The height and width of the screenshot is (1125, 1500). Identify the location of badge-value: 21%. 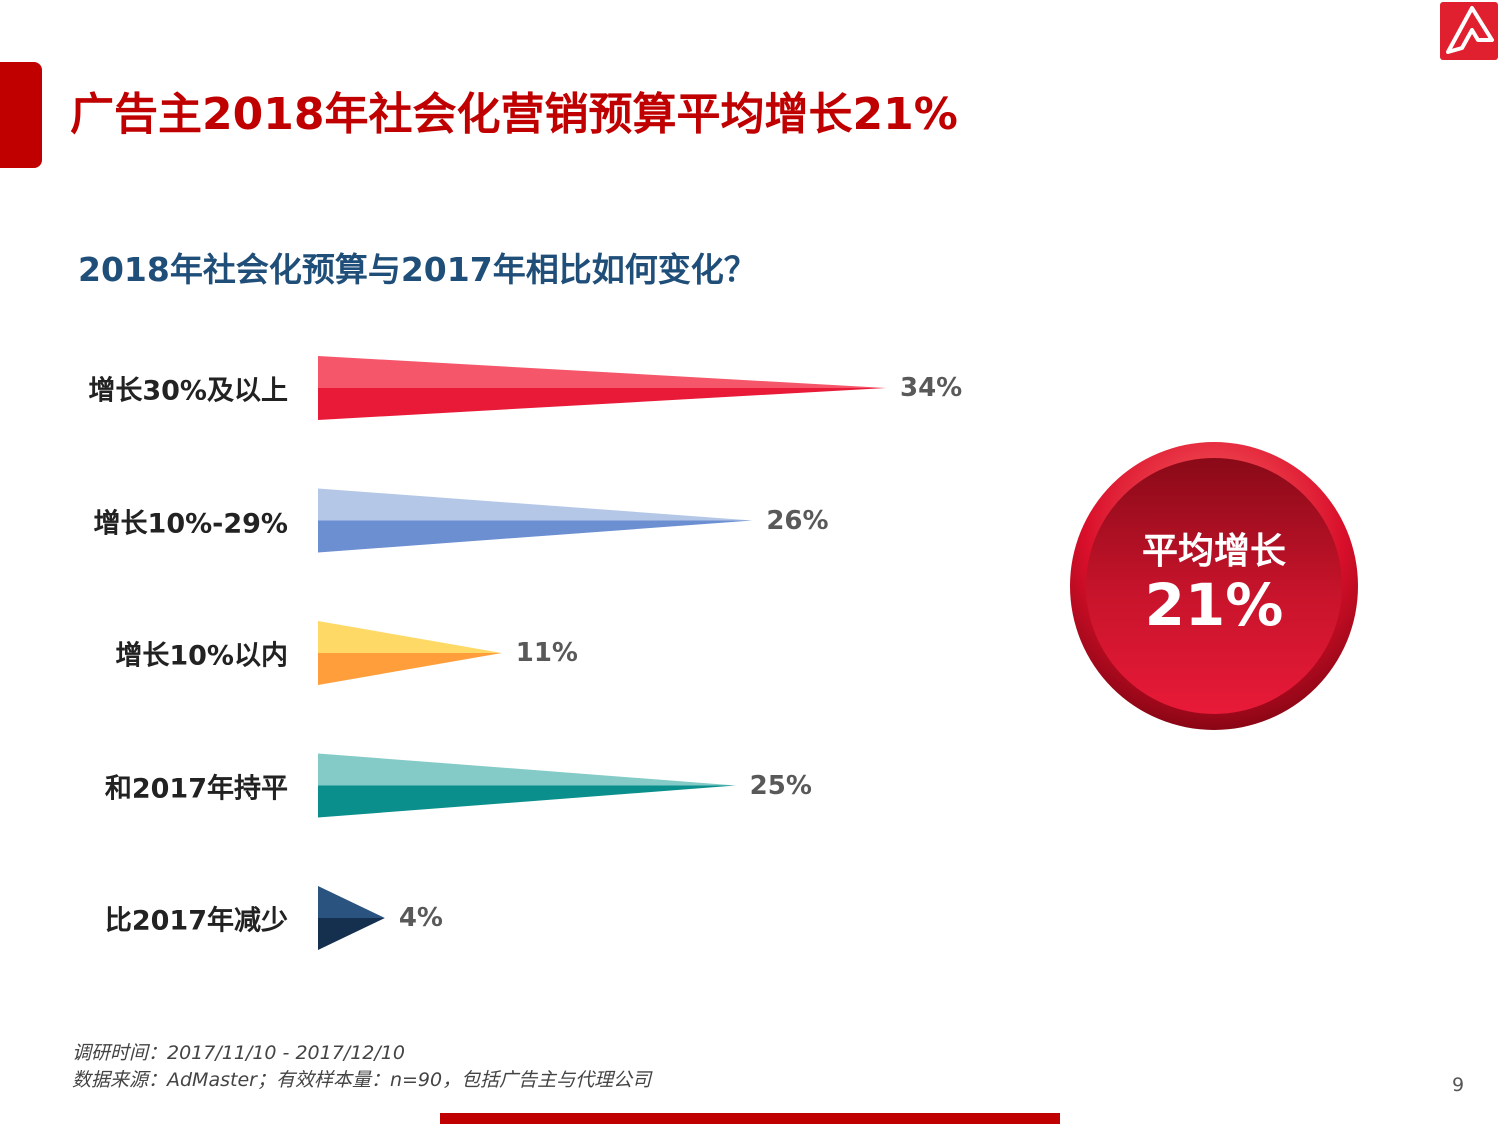
(1214, 605).